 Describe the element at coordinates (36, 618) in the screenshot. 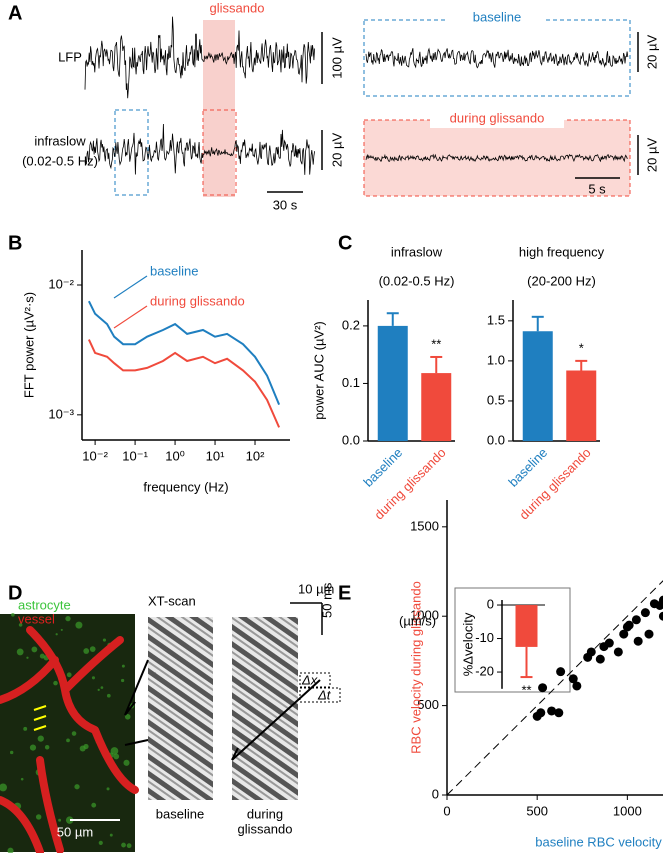

I see `stain-label: vessel` at that location.